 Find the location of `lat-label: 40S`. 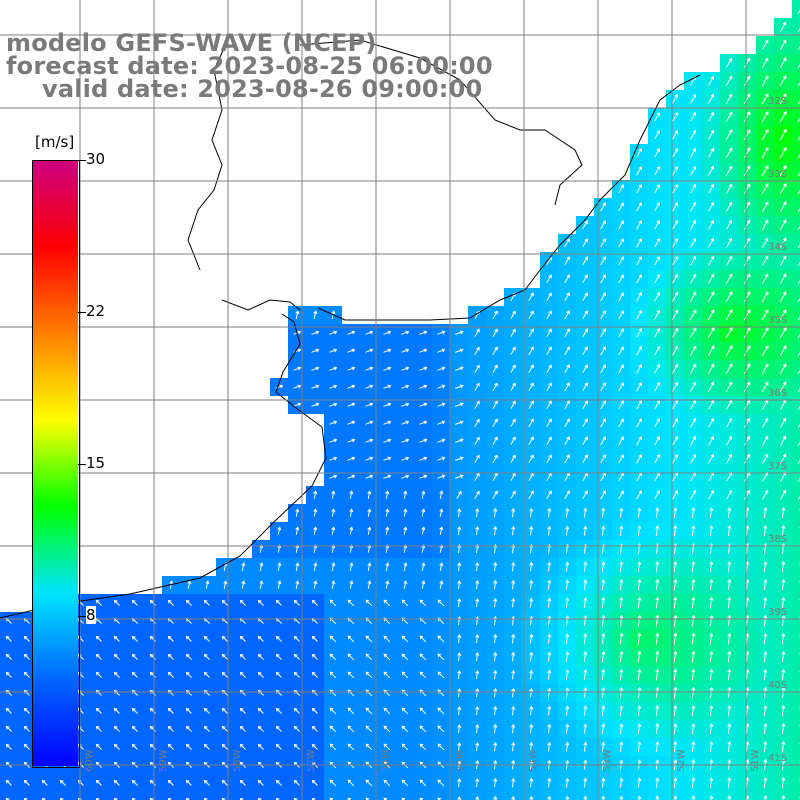

lat-label: 40S is located at coordinates (777, 685).